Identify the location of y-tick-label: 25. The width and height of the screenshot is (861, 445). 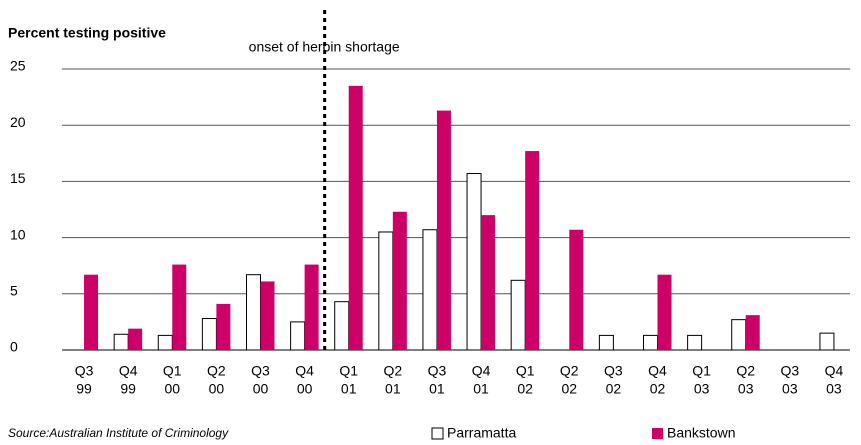
(18, 66).